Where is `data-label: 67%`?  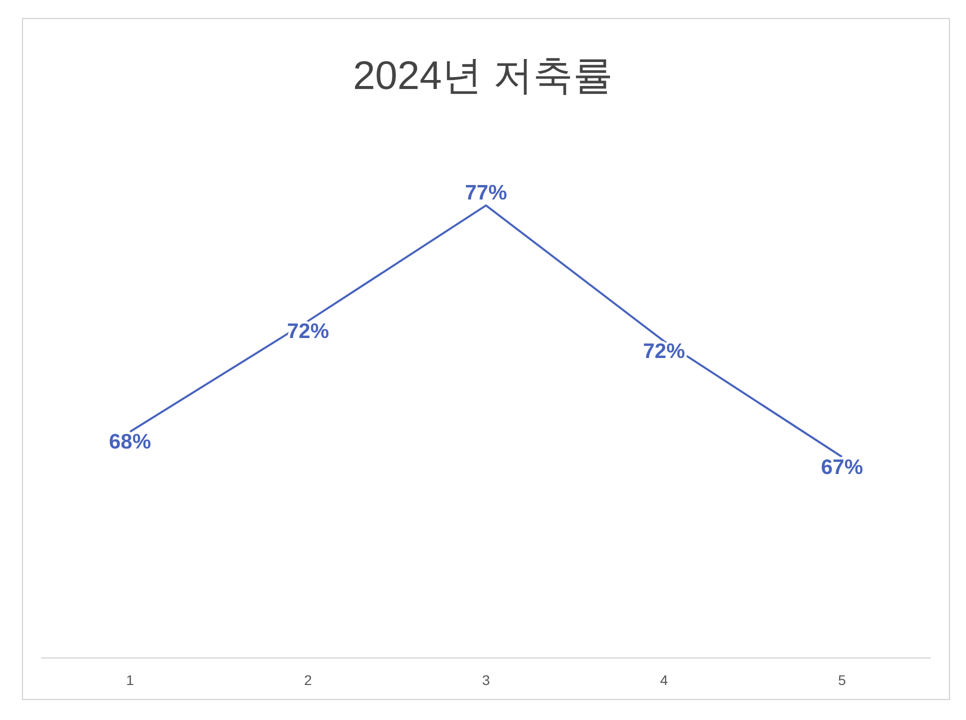 data-label: 67% is located at coordinates (842, 467).